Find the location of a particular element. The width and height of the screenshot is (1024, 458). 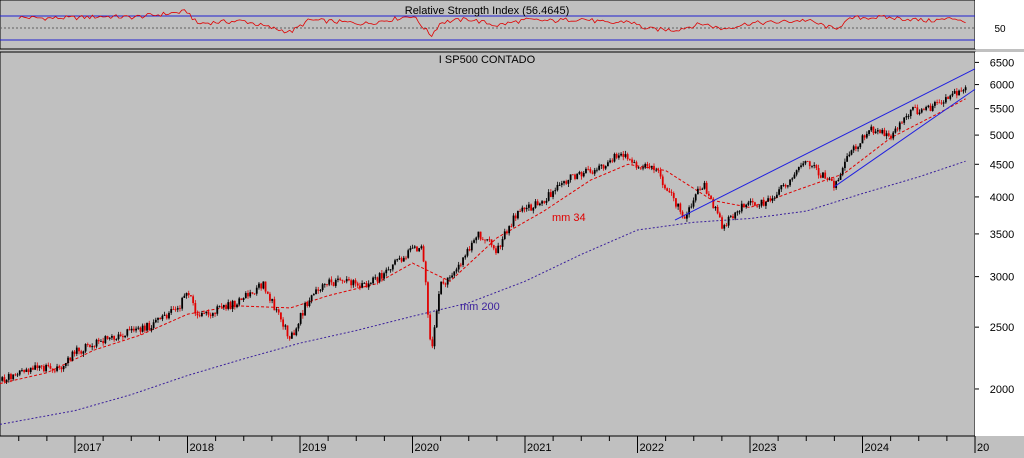

price-axis-panel is located at coordinates (999, 244).